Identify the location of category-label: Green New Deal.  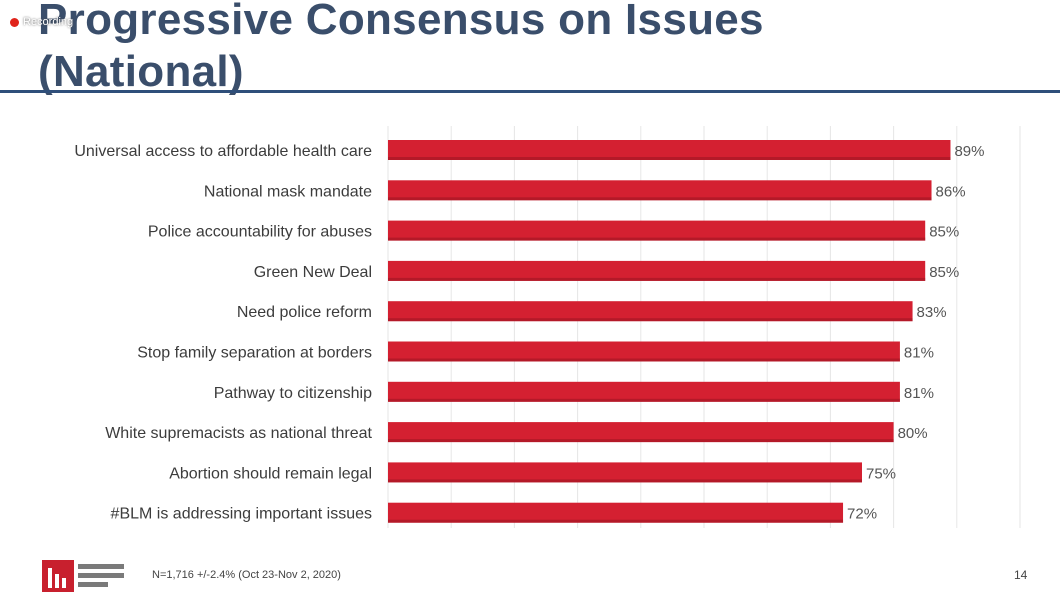
(313, 272).